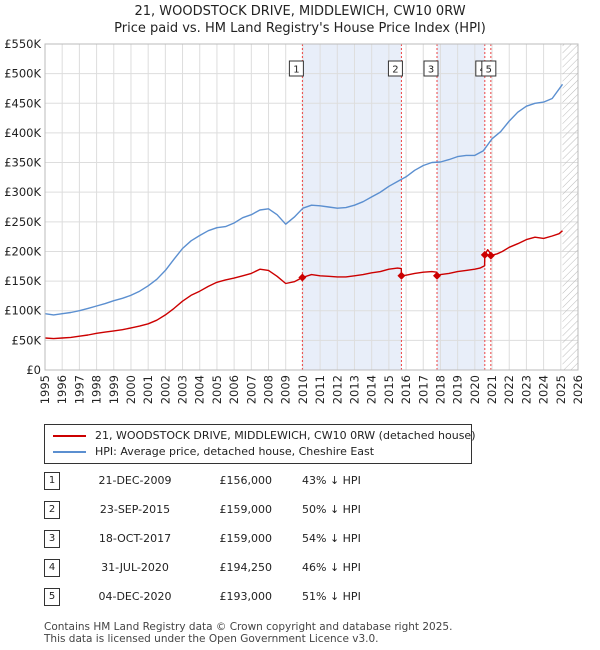  Describe the element at coordinates (135, 538) in the screenshot. I see `transaction-date: 18-OCT-2017` at that location.